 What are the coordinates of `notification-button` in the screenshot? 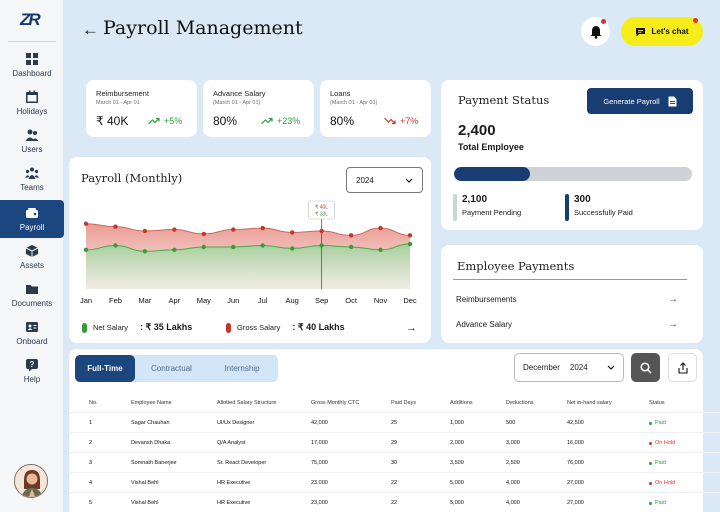 It's located at (595, 31).